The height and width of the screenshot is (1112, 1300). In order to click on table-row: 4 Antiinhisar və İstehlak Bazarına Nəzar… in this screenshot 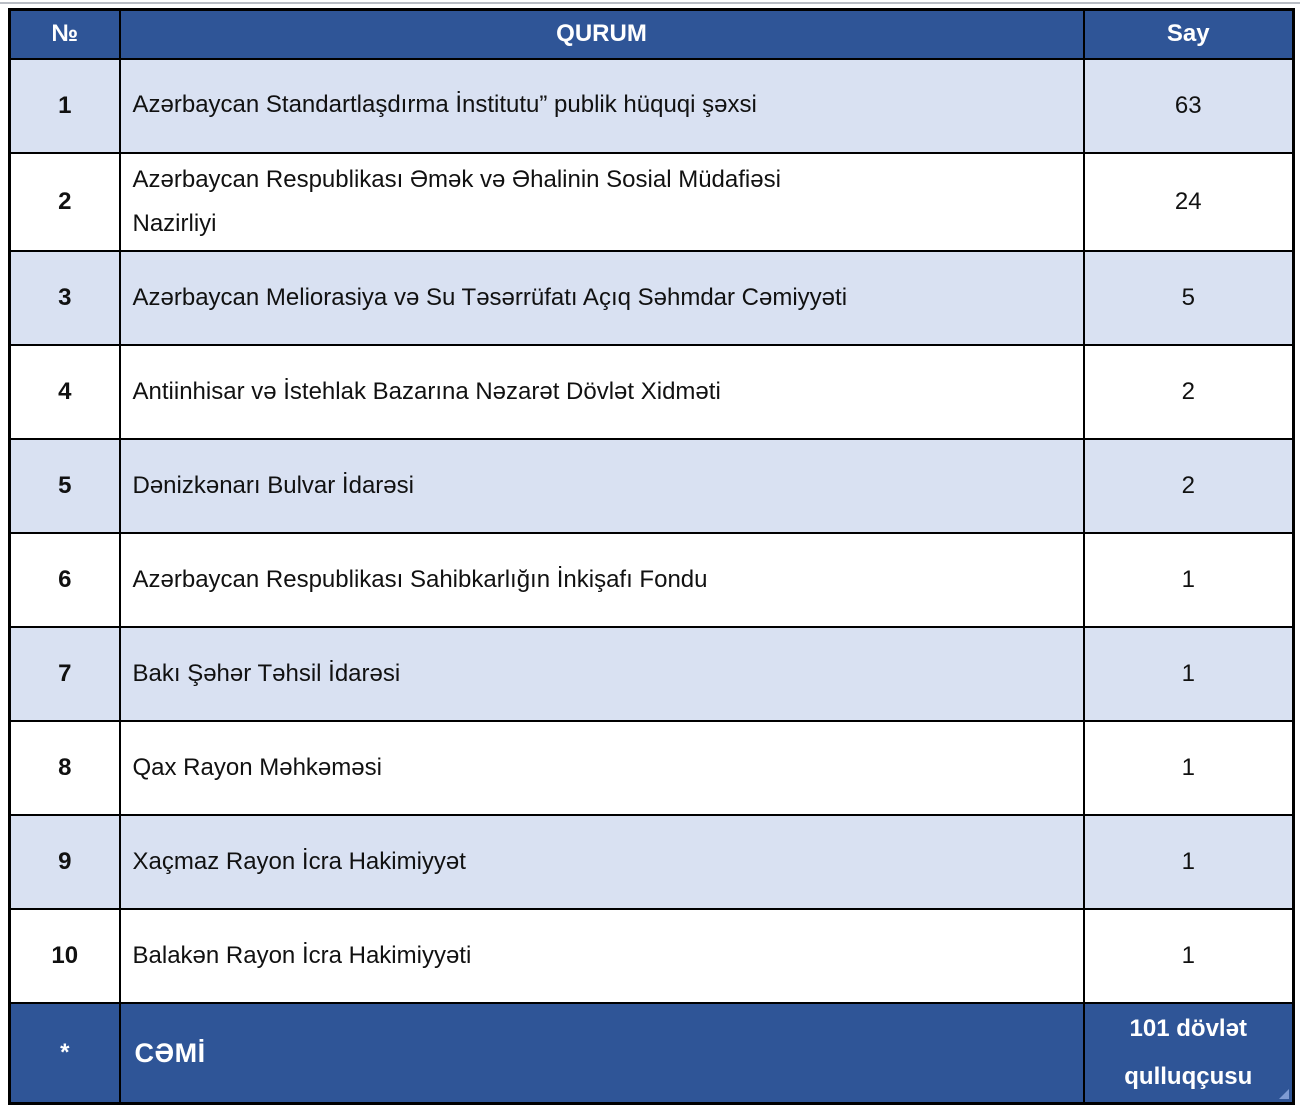, I will do `click(651, 392)`.